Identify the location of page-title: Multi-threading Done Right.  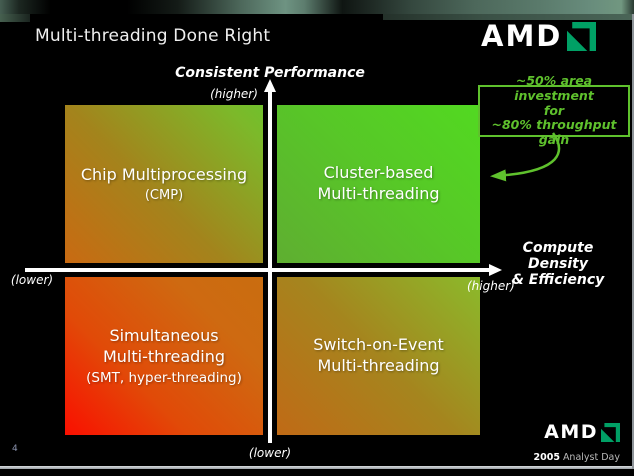
(153, 36).